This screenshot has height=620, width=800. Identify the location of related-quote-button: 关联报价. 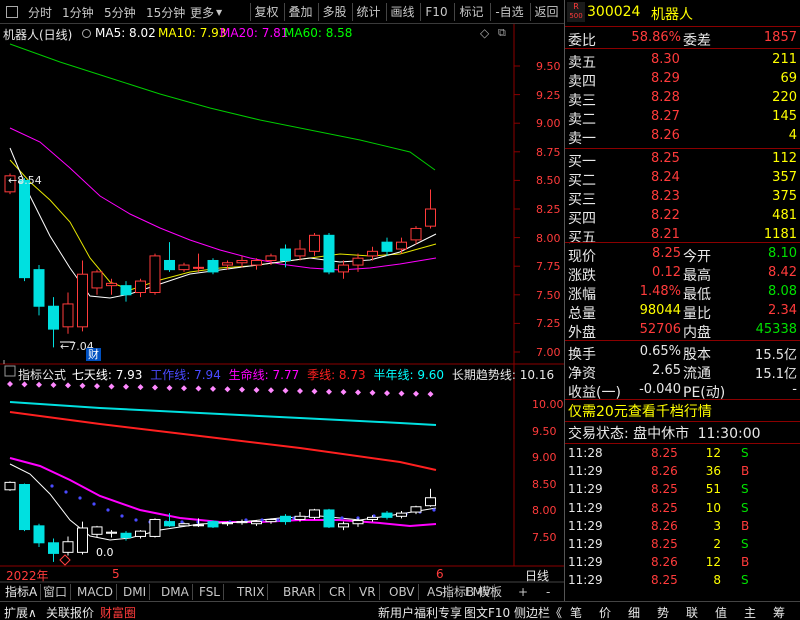
(70, 613).